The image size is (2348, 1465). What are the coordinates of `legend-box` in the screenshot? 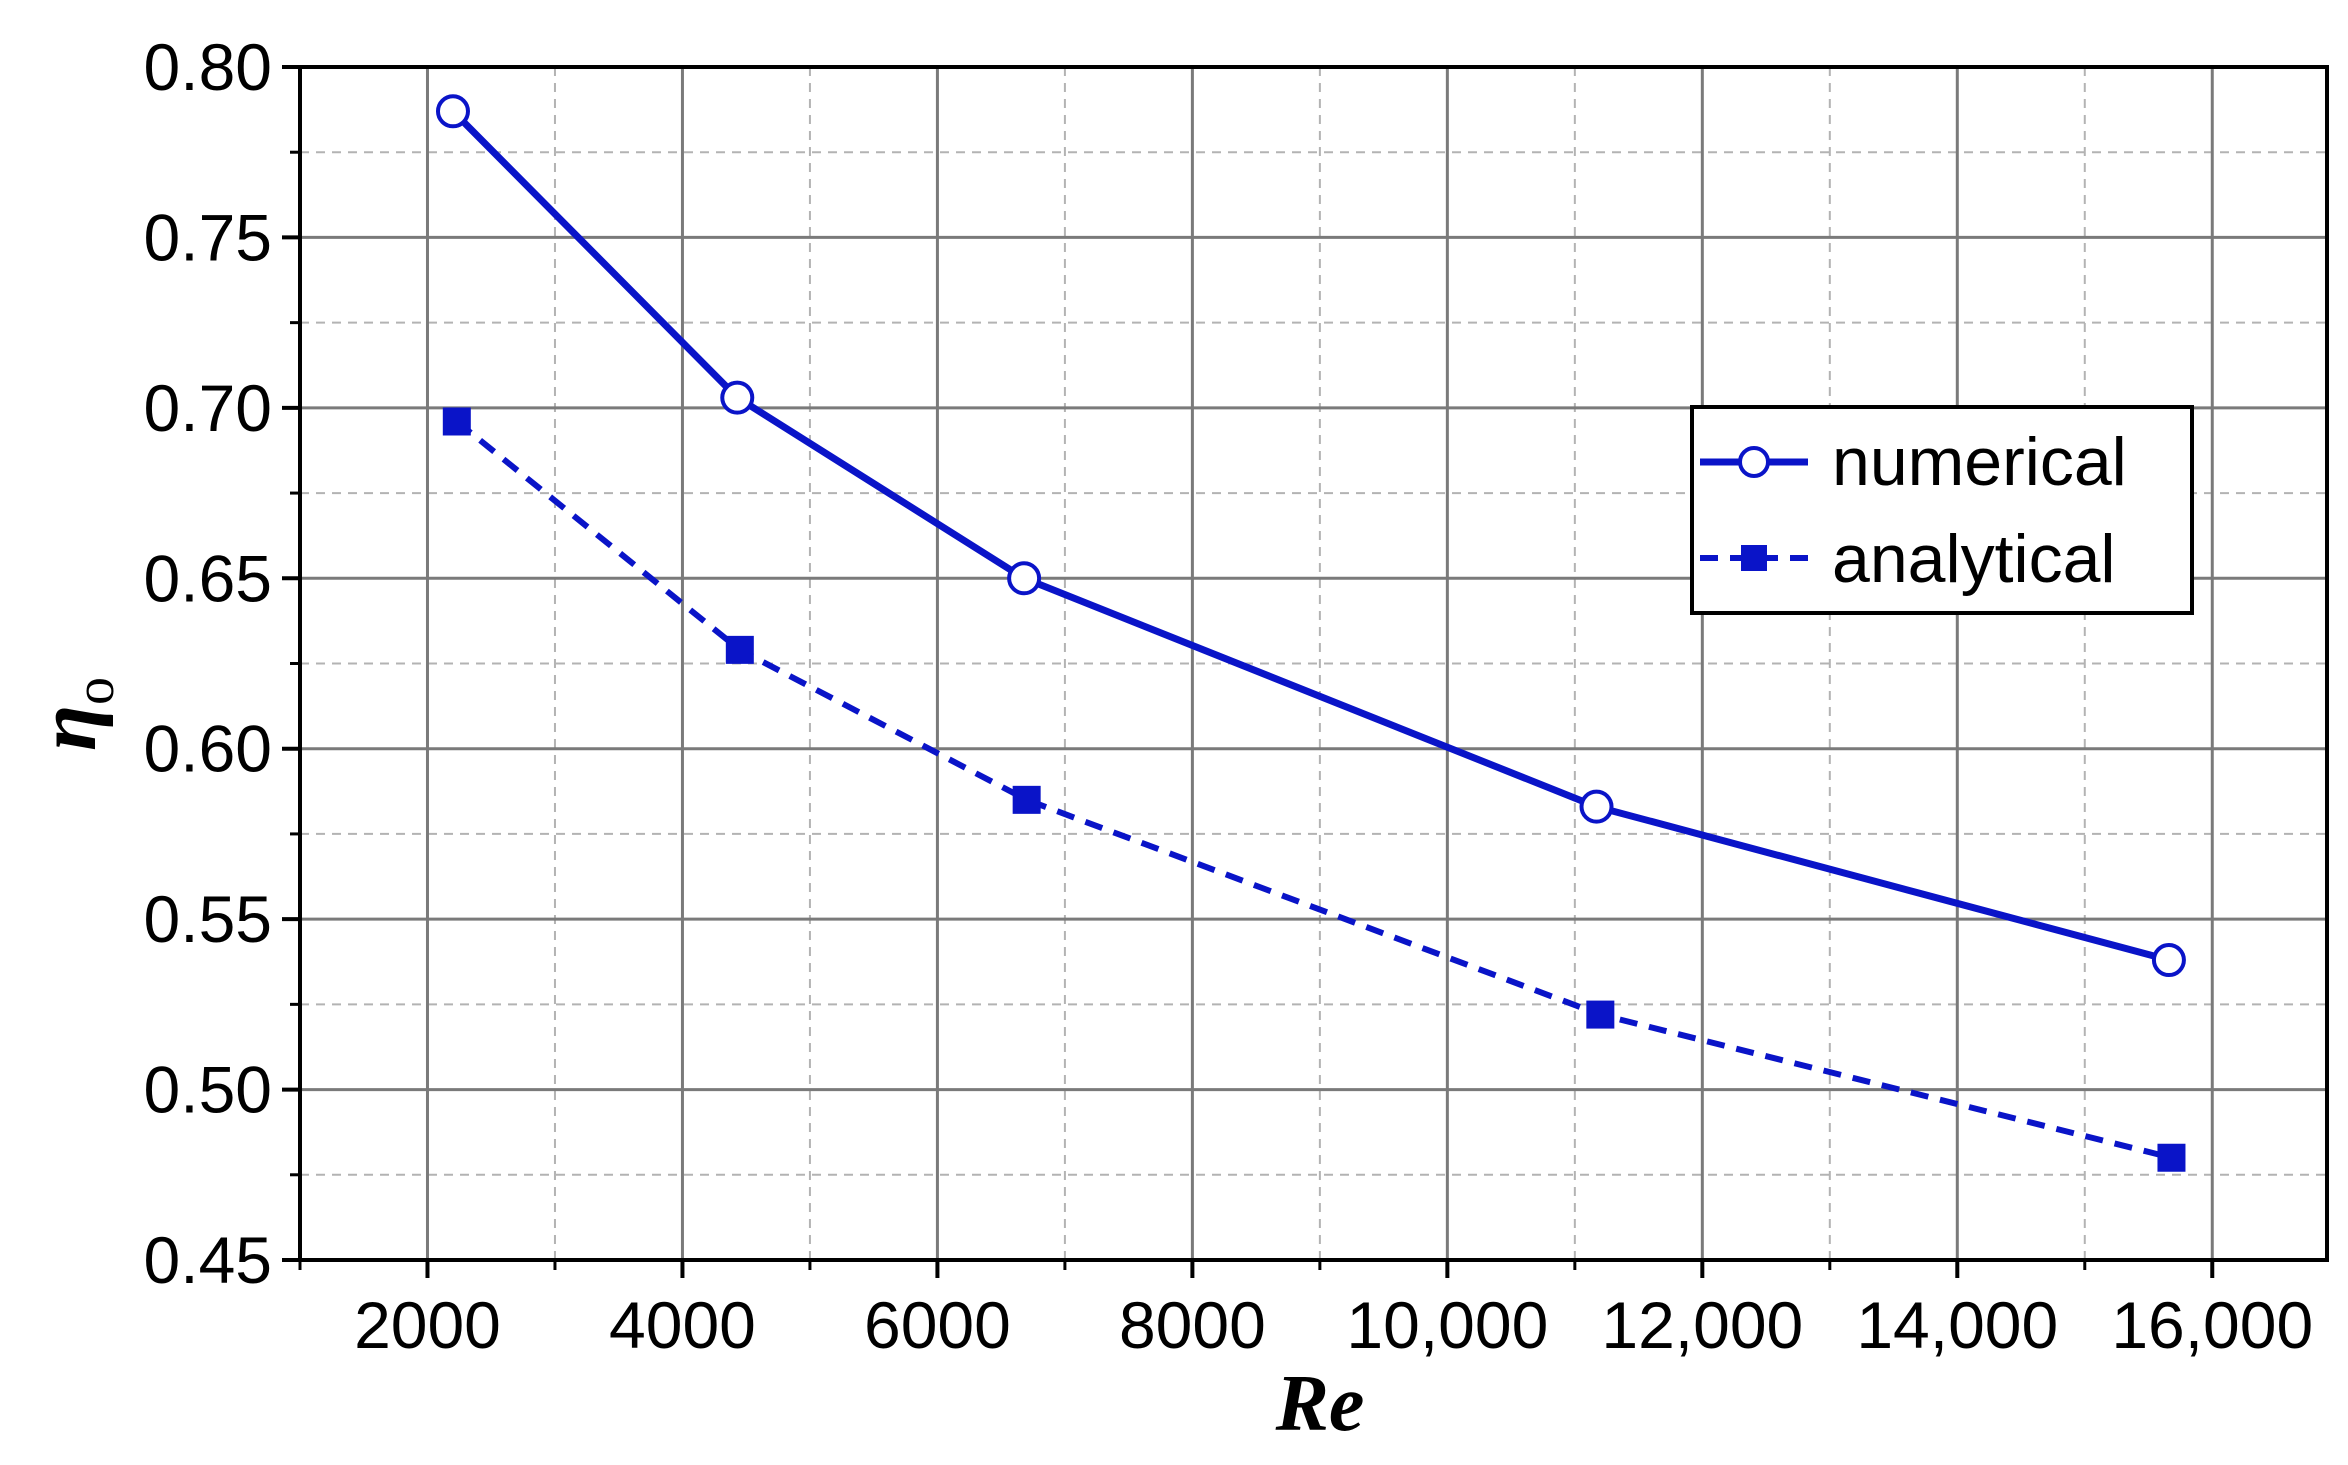 It's located at (1942, 510).